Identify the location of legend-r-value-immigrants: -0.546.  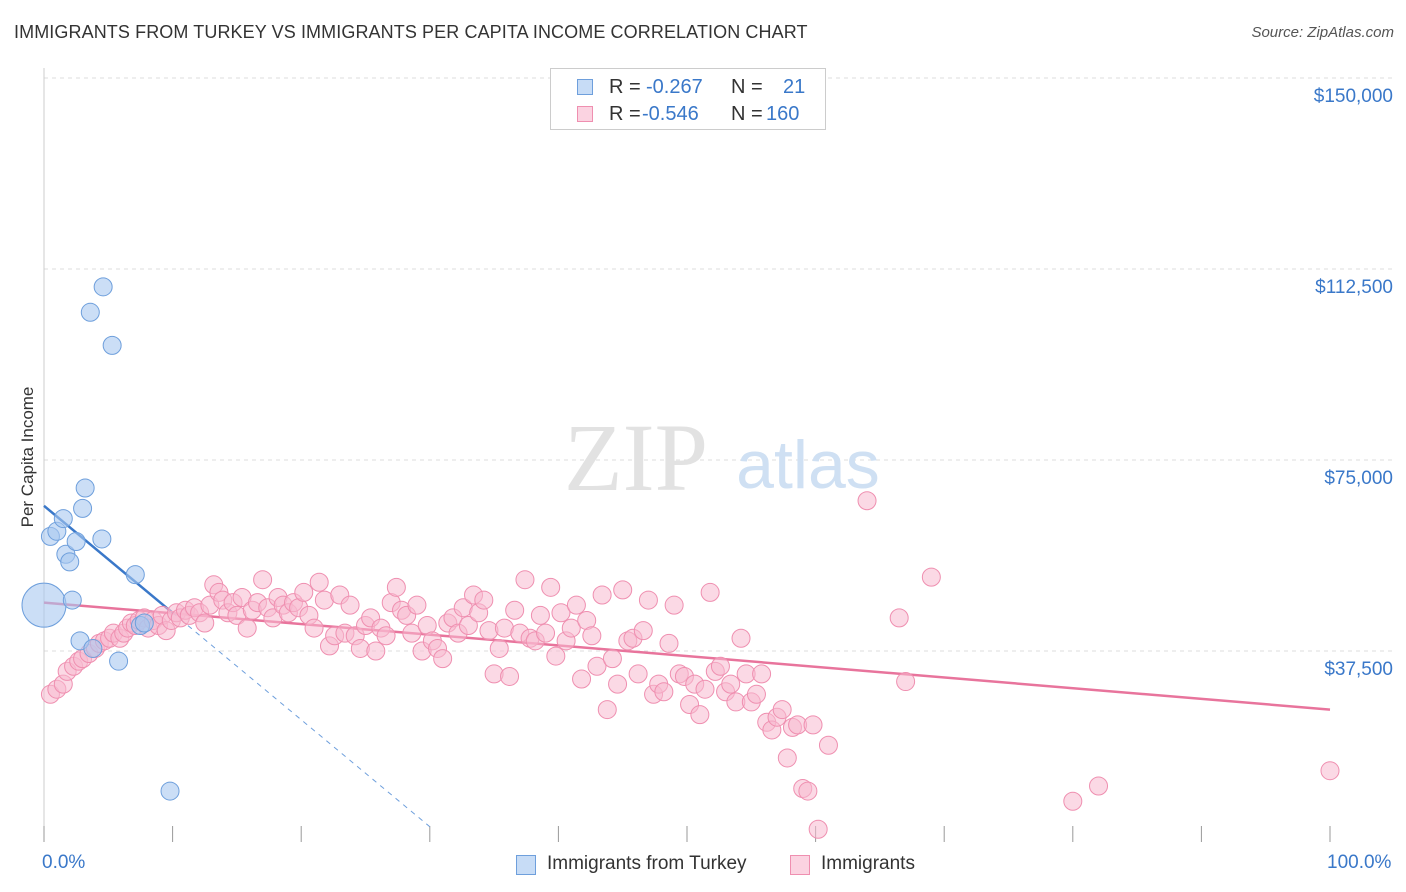
(670, 114).